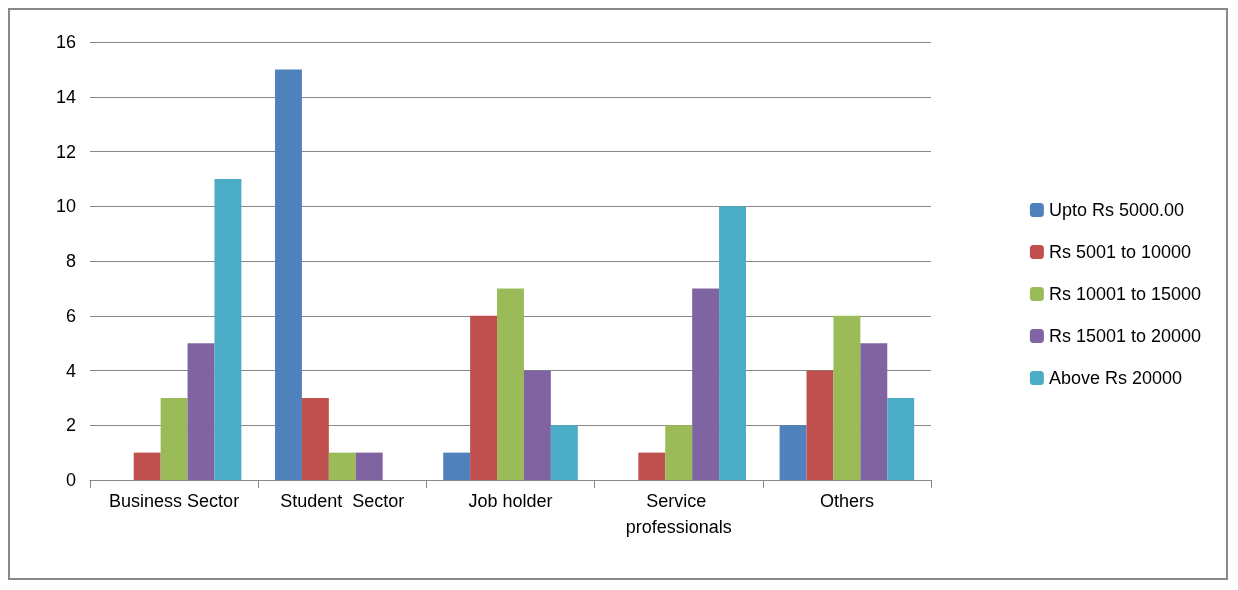  What do you see at coordinates (70, 315) in the screenshot?
I see `y-tick-label: 6` at bounding box center [70, 315].